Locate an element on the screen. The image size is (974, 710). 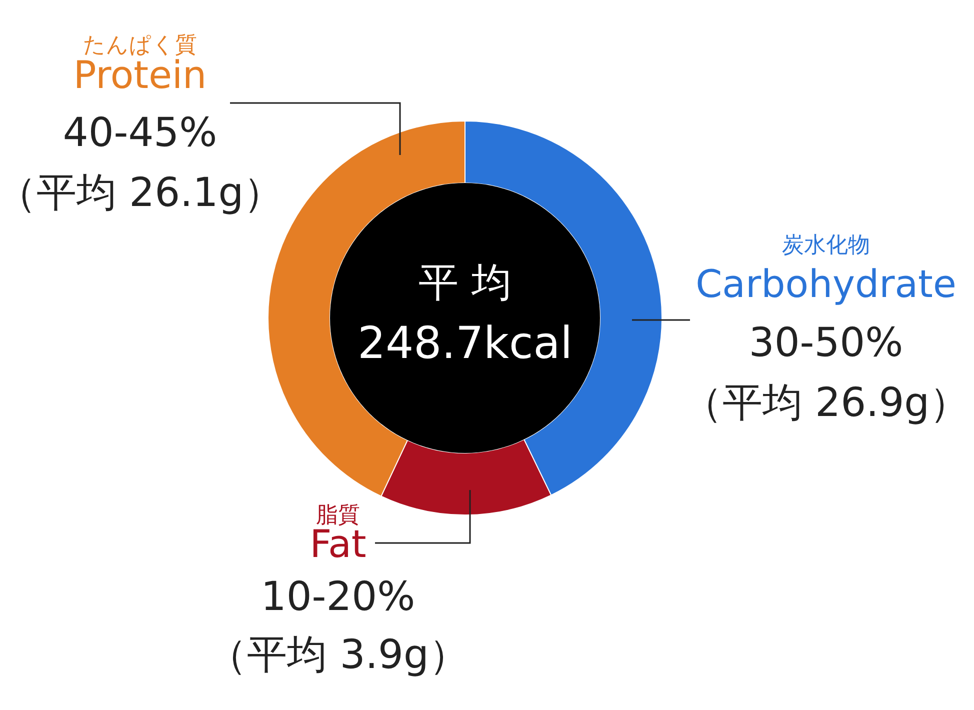
slice-label: Carbohydrate is located at coordinates (826, 284).